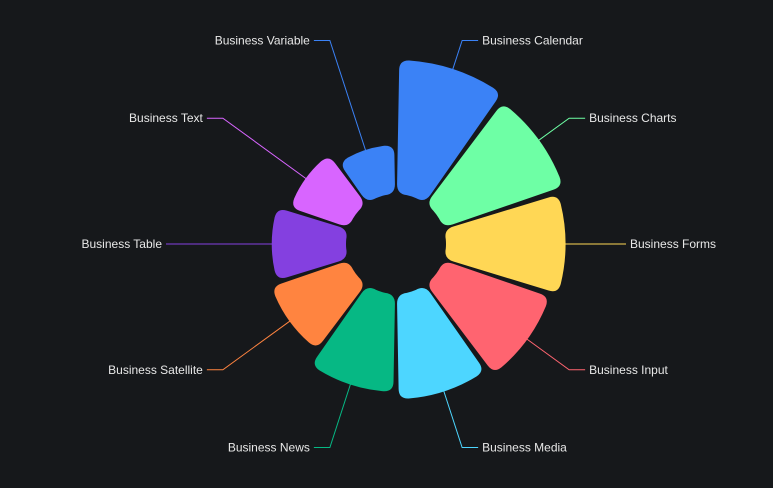  Describe the element at coordinates (673, 244) in the screenshot. I see `label-business-forms: Business Forms` at that location.